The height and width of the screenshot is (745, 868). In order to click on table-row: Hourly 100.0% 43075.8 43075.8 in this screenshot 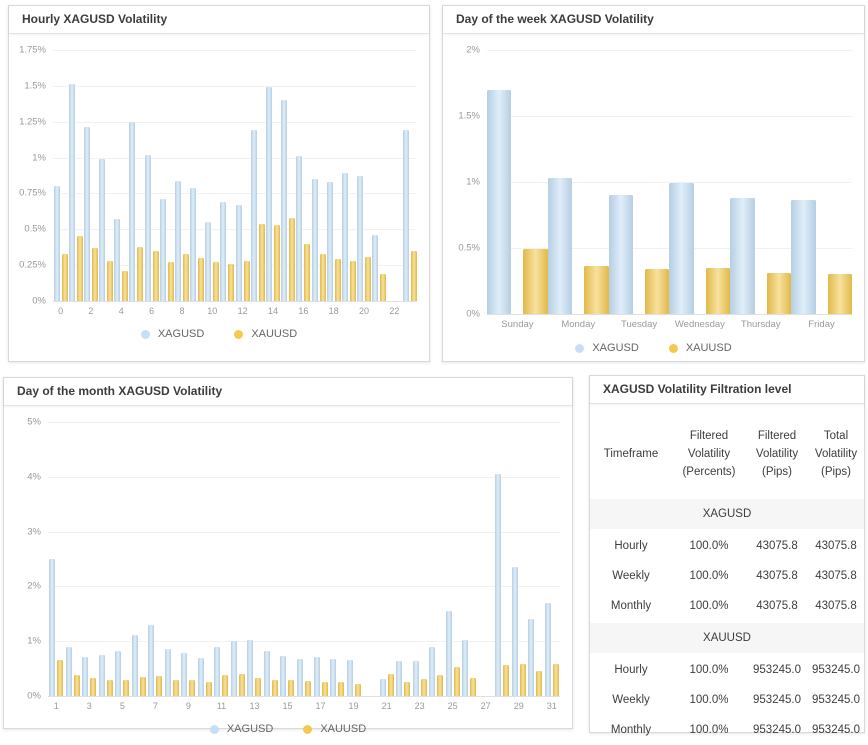, I will do `click(727, 546)`.